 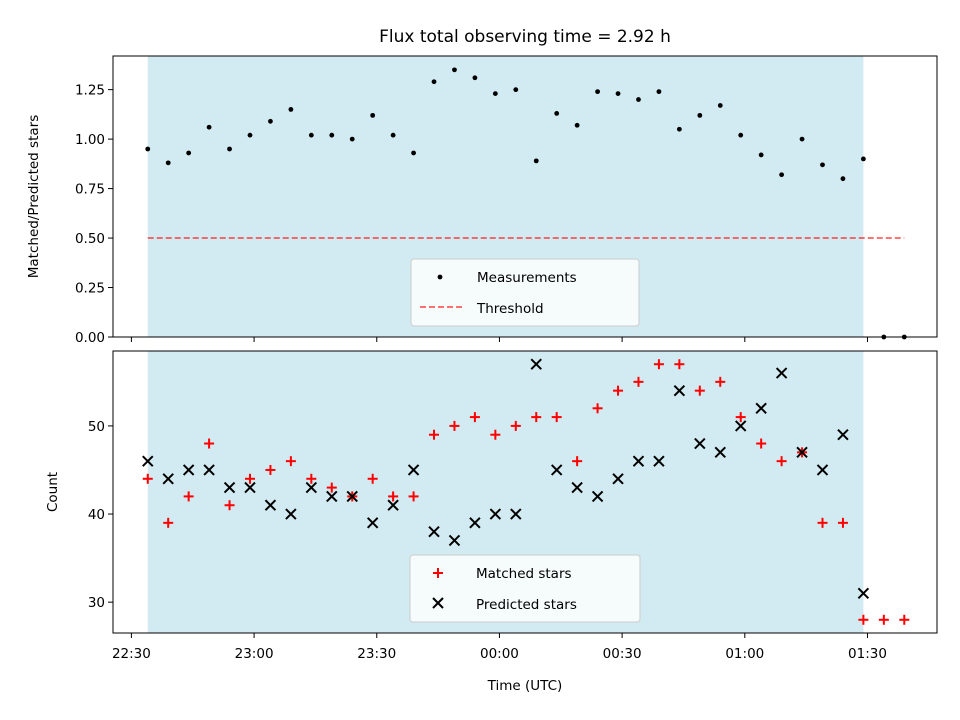 What do you see at coordinates (34, 196) in the screenshot?
I see `ratio-y-axis-label: Matched/Predicted stars` at bounding box center [34, 196].